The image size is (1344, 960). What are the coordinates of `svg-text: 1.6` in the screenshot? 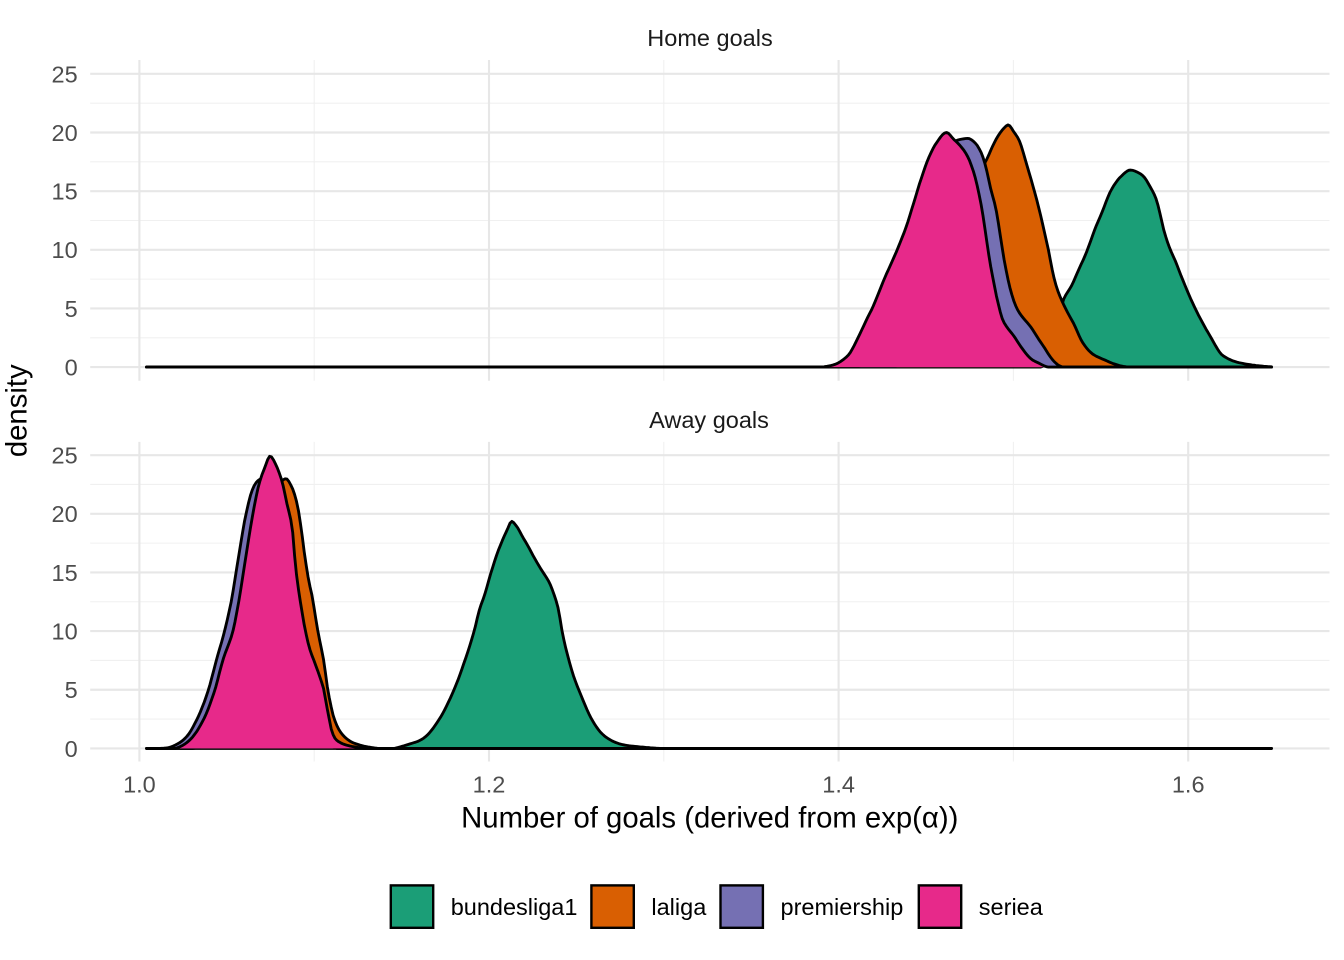 It's located at (1188, 785).